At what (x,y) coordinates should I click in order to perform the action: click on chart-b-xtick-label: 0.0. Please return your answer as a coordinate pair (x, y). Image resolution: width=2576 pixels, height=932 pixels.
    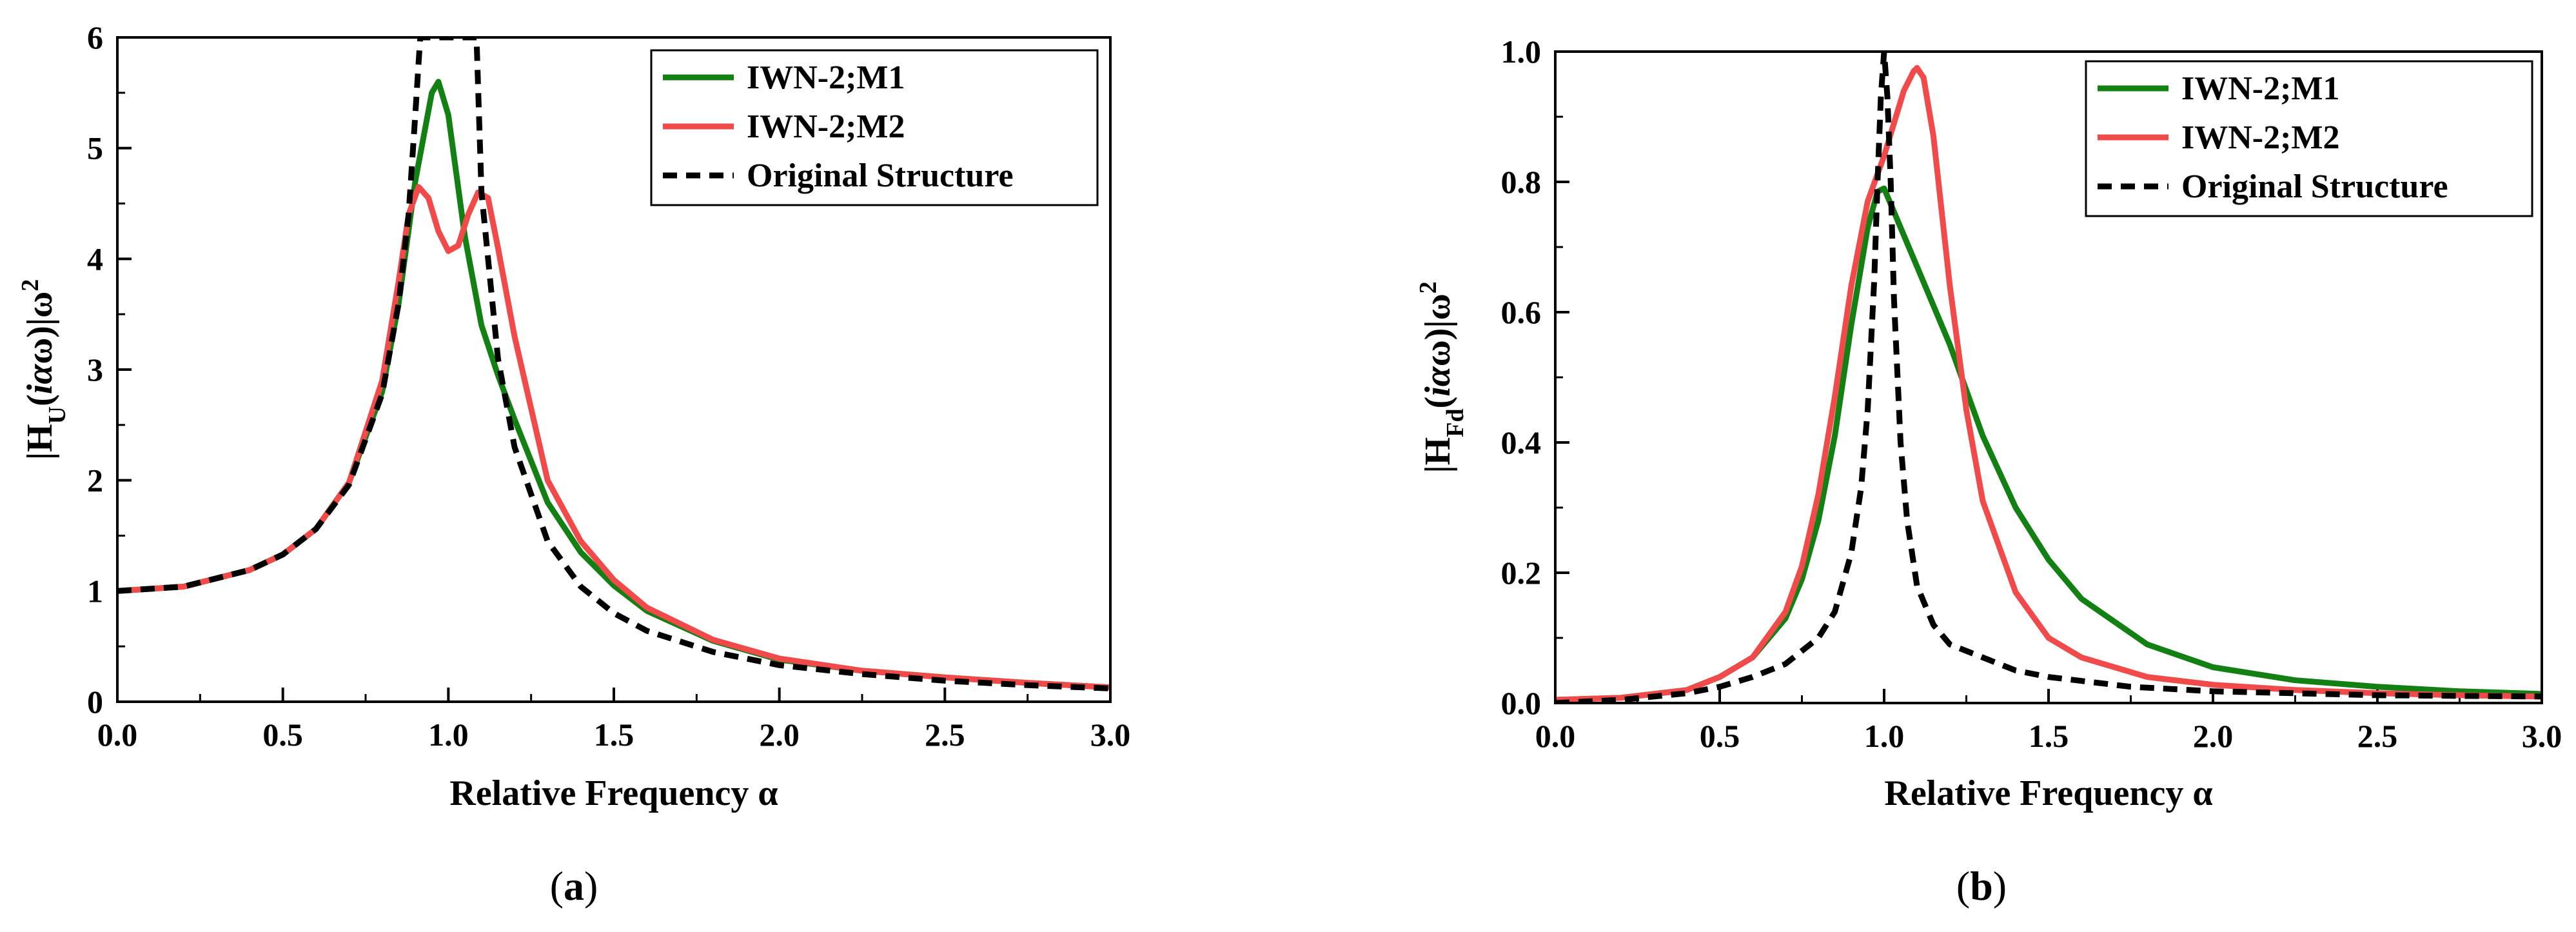
    Looking at the image, I should click on (1555, 736).